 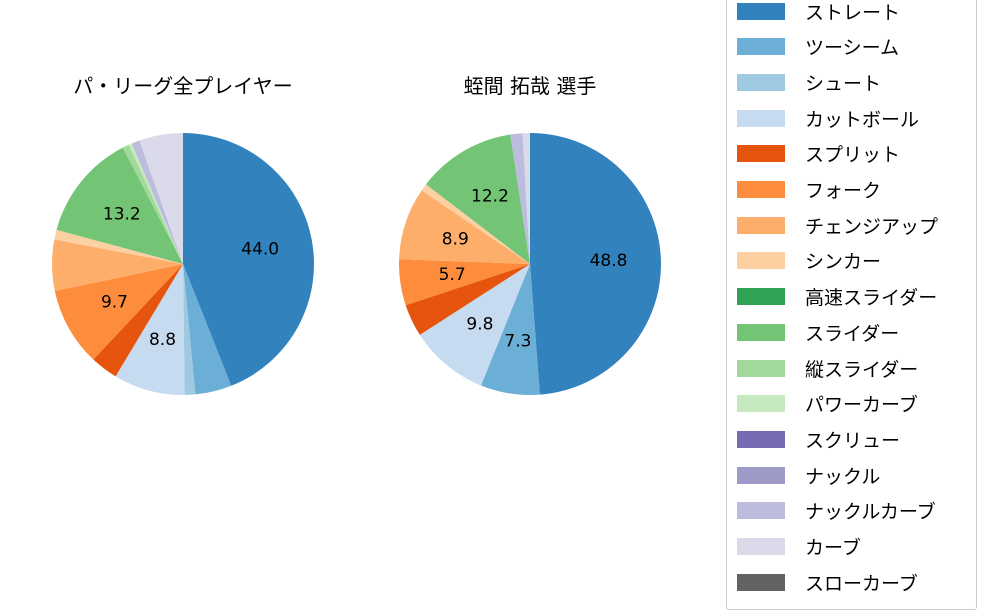 What do you see at coordinates (870, 512) in the screenshot?
I see `legend-label: ナックルカーブ` at bounding box center [870, 512].